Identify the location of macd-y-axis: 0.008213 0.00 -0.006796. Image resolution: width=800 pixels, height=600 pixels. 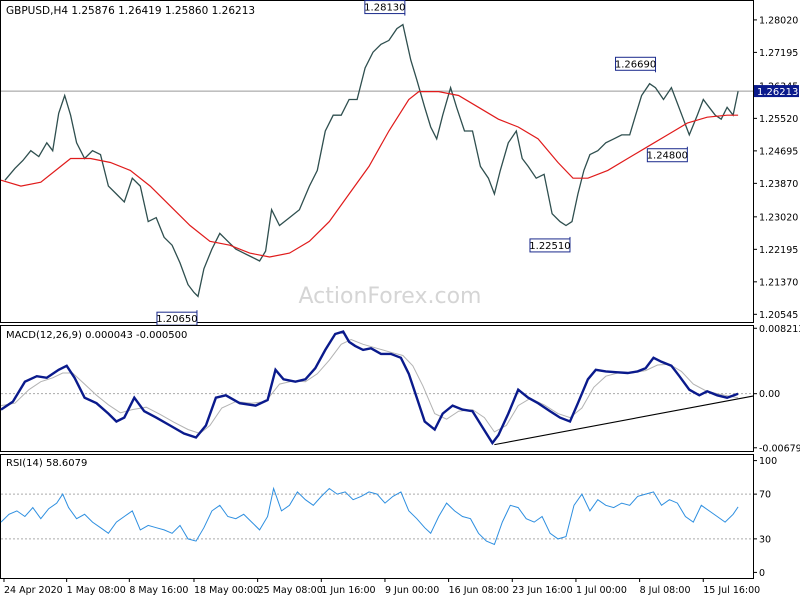
(776, 389).